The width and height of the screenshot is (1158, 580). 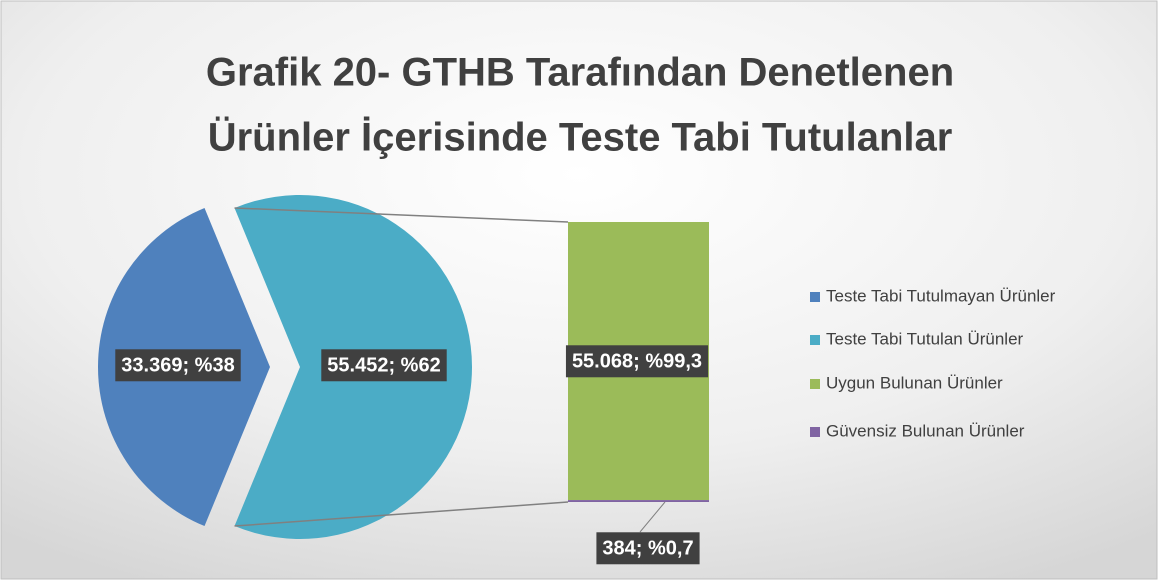 What do you see at coordinates (638, 501) in the screenshot?
I see `bar-segment` at bounding box center [638, 501].